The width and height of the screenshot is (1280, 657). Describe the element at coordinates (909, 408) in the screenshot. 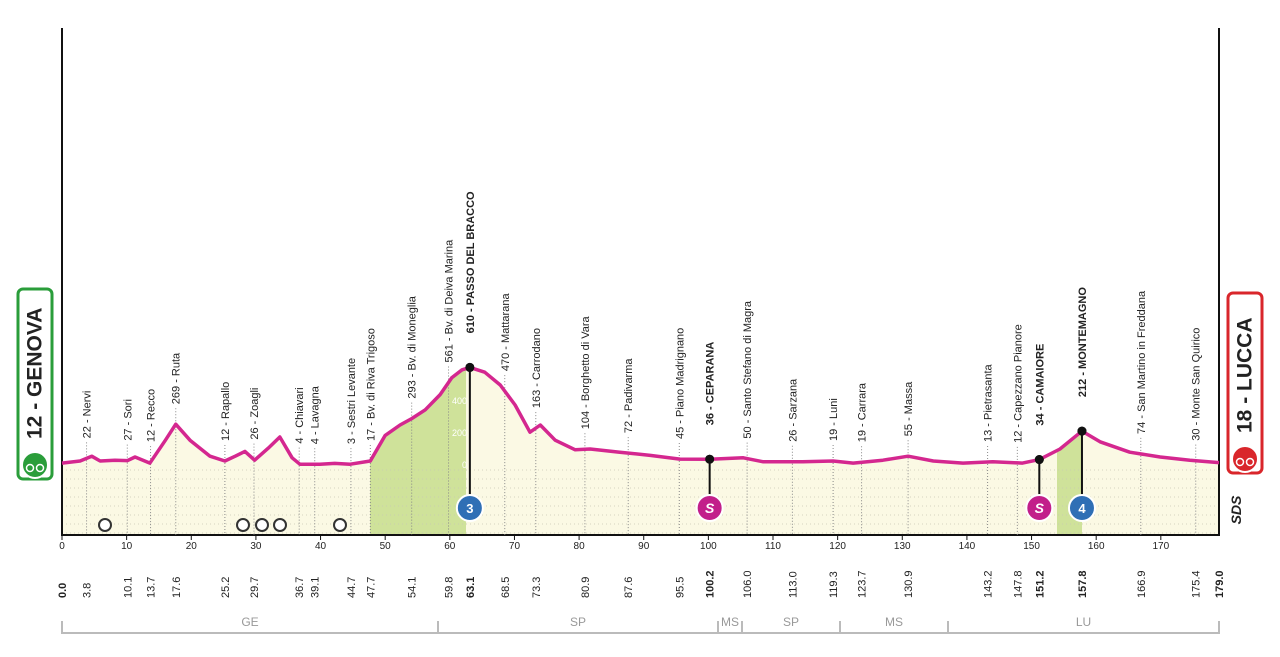

I see `waypoint-label: 55 - Massa` at that location.